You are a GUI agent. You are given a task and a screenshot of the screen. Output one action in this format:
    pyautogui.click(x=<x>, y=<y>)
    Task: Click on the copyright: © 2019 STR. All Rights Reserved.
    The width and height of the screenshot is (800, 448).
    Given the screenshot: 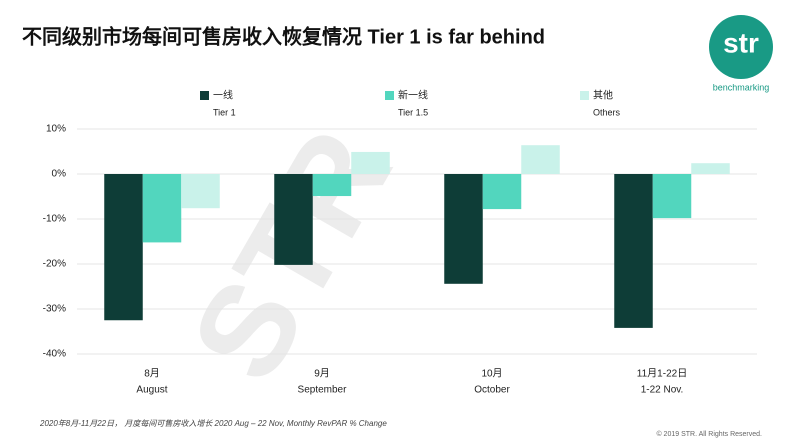 What is the action you would take?
    pyautogui.click(x=709, y=434)
    